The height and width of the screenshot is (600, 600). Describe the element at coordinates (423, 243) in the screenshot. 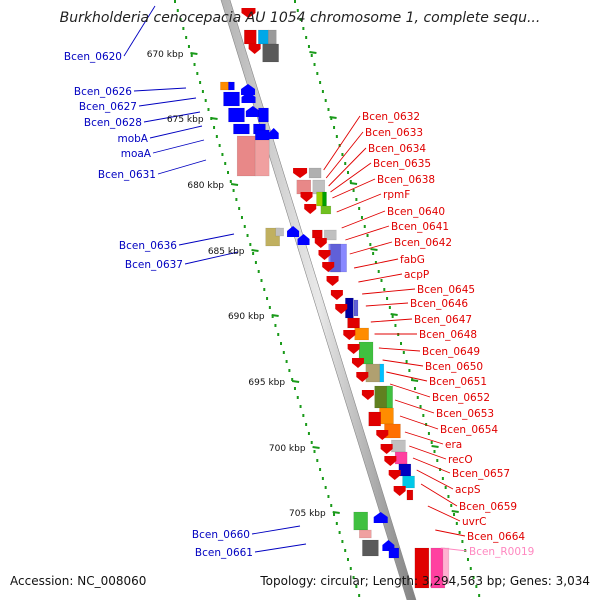

I see `right-gene-label-bcen-0642: Bcen_0642` at that location.